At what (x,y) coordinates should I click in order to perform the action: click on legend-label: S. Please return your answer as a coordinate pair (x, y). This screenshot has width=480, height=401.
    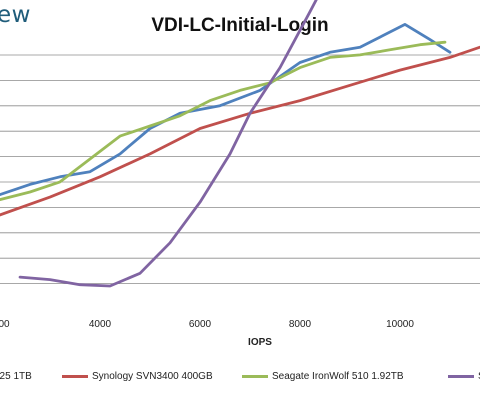
    Looking at the image, I should click on (479, 376).